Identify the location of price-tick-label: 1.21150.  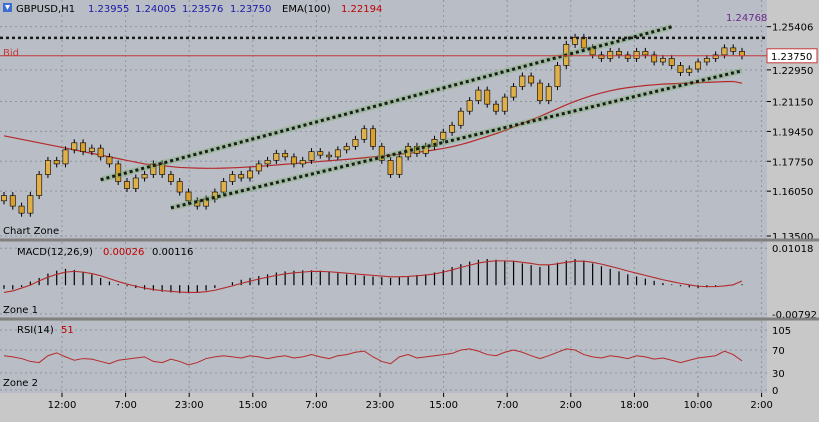
(792, 103).